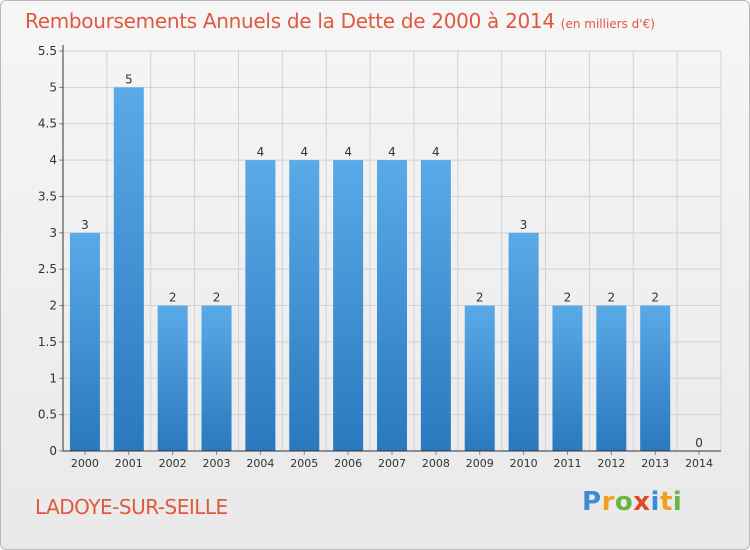  What do you see at coordinates (699, 443) in the screenshot?
I see `data-label: 0` at bounding box center [699, 443].